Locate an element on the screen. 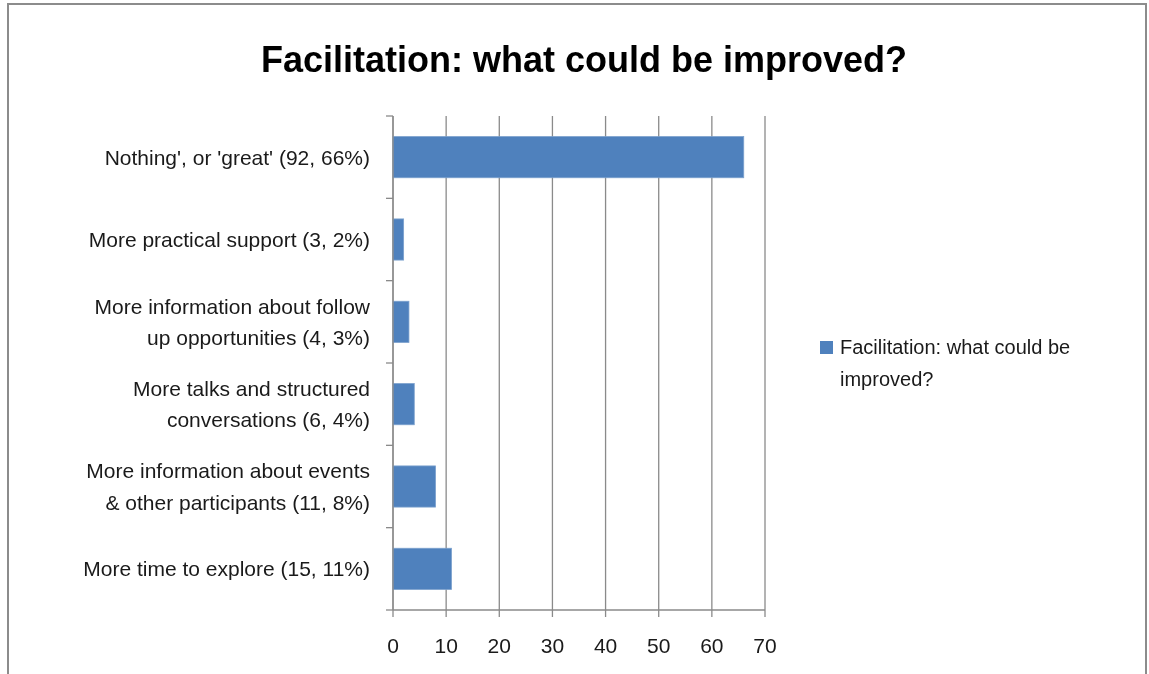  y-tick-label: More information about events & other participants (11, 8%) is located at coordinates (228, 486).